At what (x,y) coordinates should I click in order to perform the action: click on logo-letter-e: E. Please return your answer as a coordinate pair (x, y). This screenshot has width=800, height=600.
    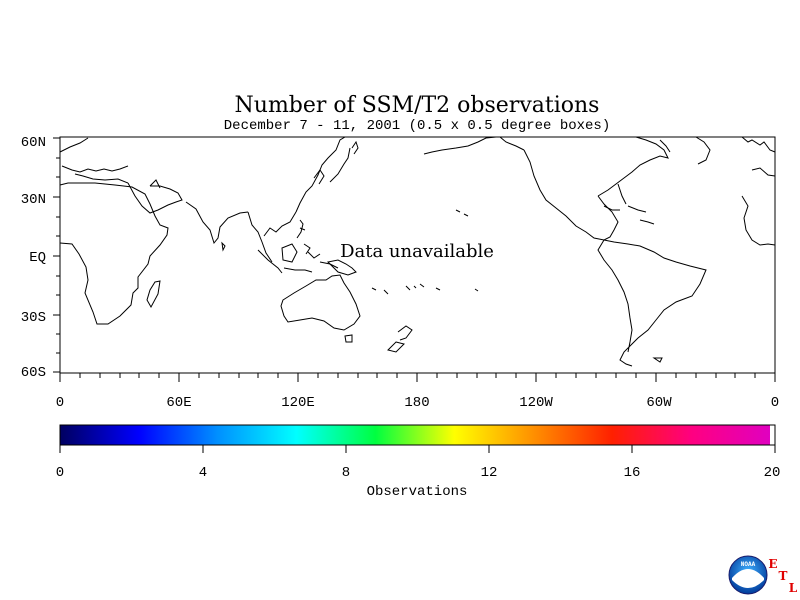
    Looking at the image, I should click on (772, 564).